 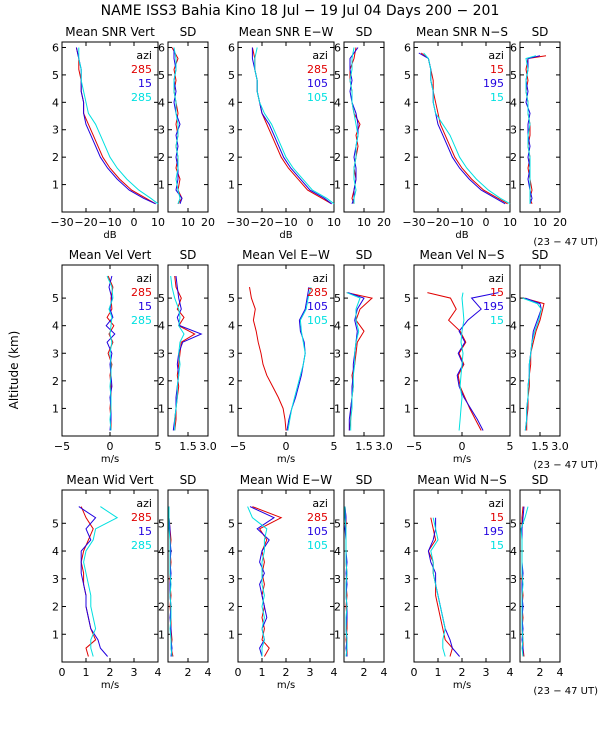 What do you see at coordinates (310, 672) in the screenshot?
I see `x-tick-label: 3` at bounding box center [310, 672].